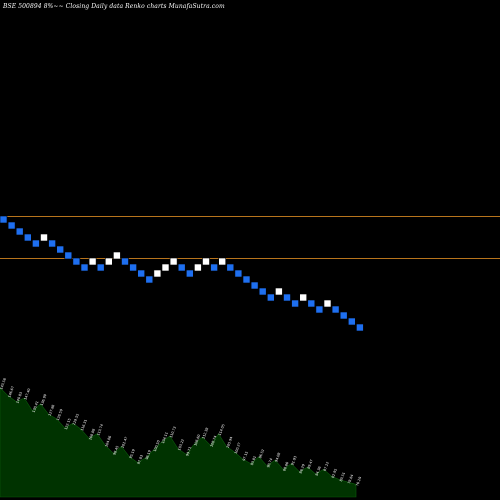 The image size is (500, 500). I want to click on volume-label: 147.40, so click(27, 394).